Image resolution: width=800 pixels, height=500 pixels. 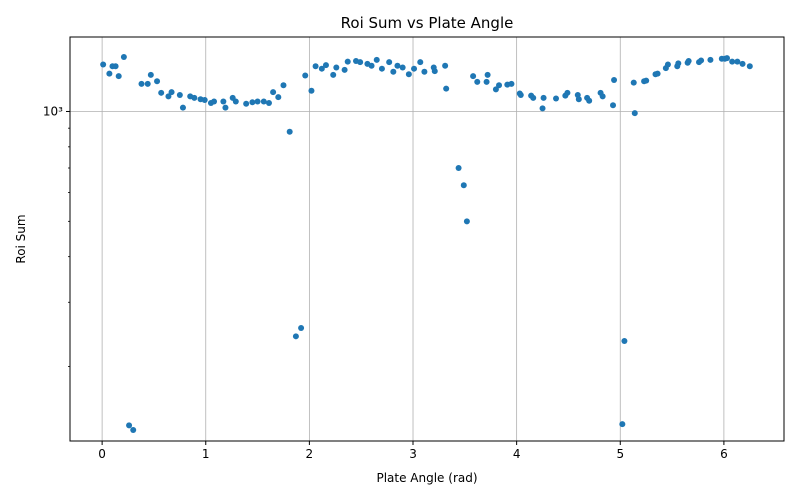 I want to click on y-tick-label: 10³, so click(x=53, y=111).